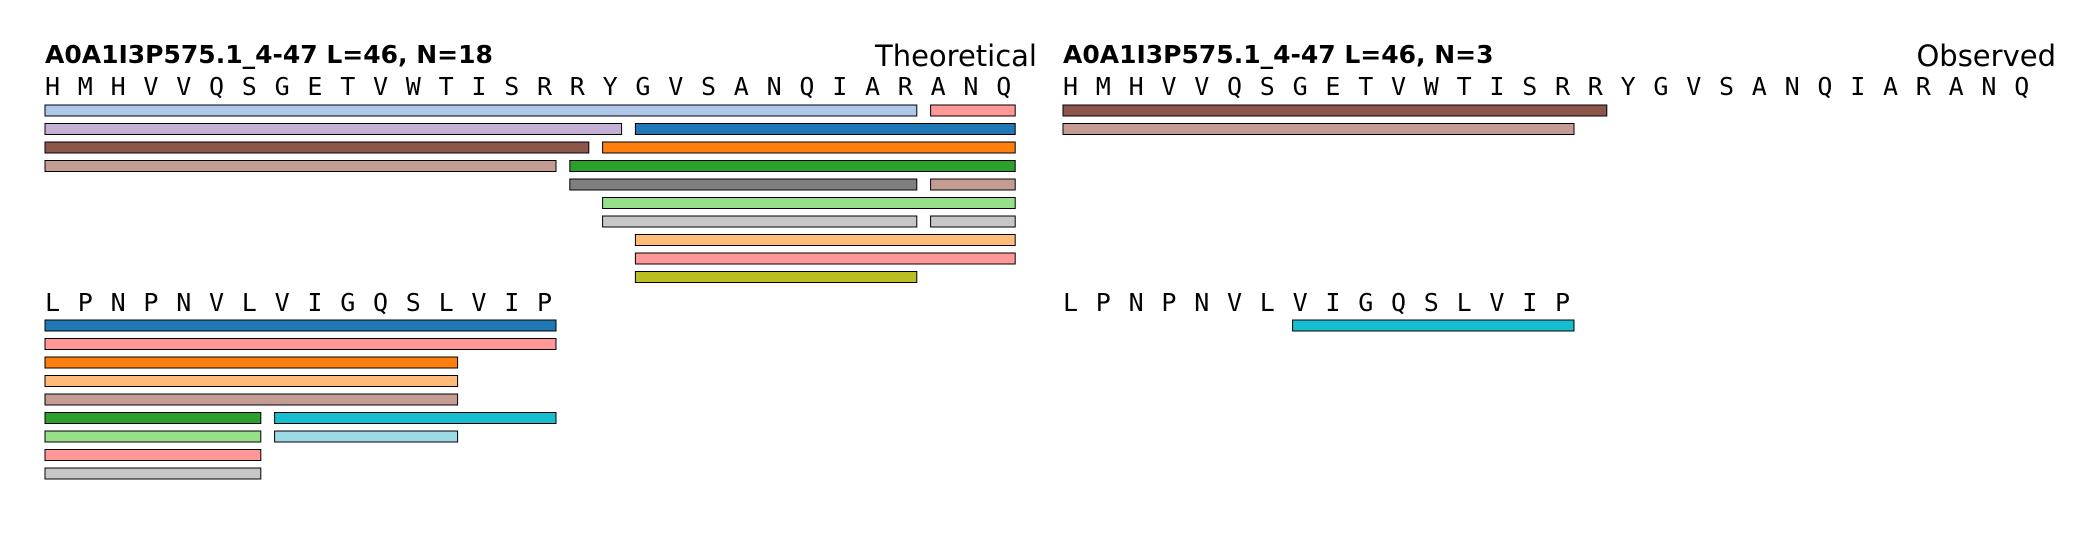 This screenshot has width=2100, height=540. Describe the element at coordinates (1278, 54) in the screenshot. I see `observed-title: A0A1I3P575.1_4-47 L=46, N=3` at that location.